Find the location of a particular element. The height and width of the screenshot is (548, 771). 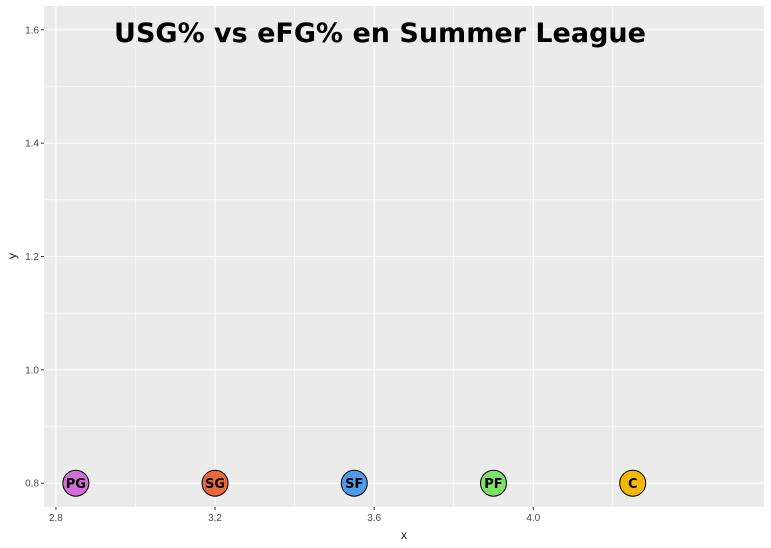

chart-title: USG% vs eFG% en Summer League is located at coordinates (380, 33).